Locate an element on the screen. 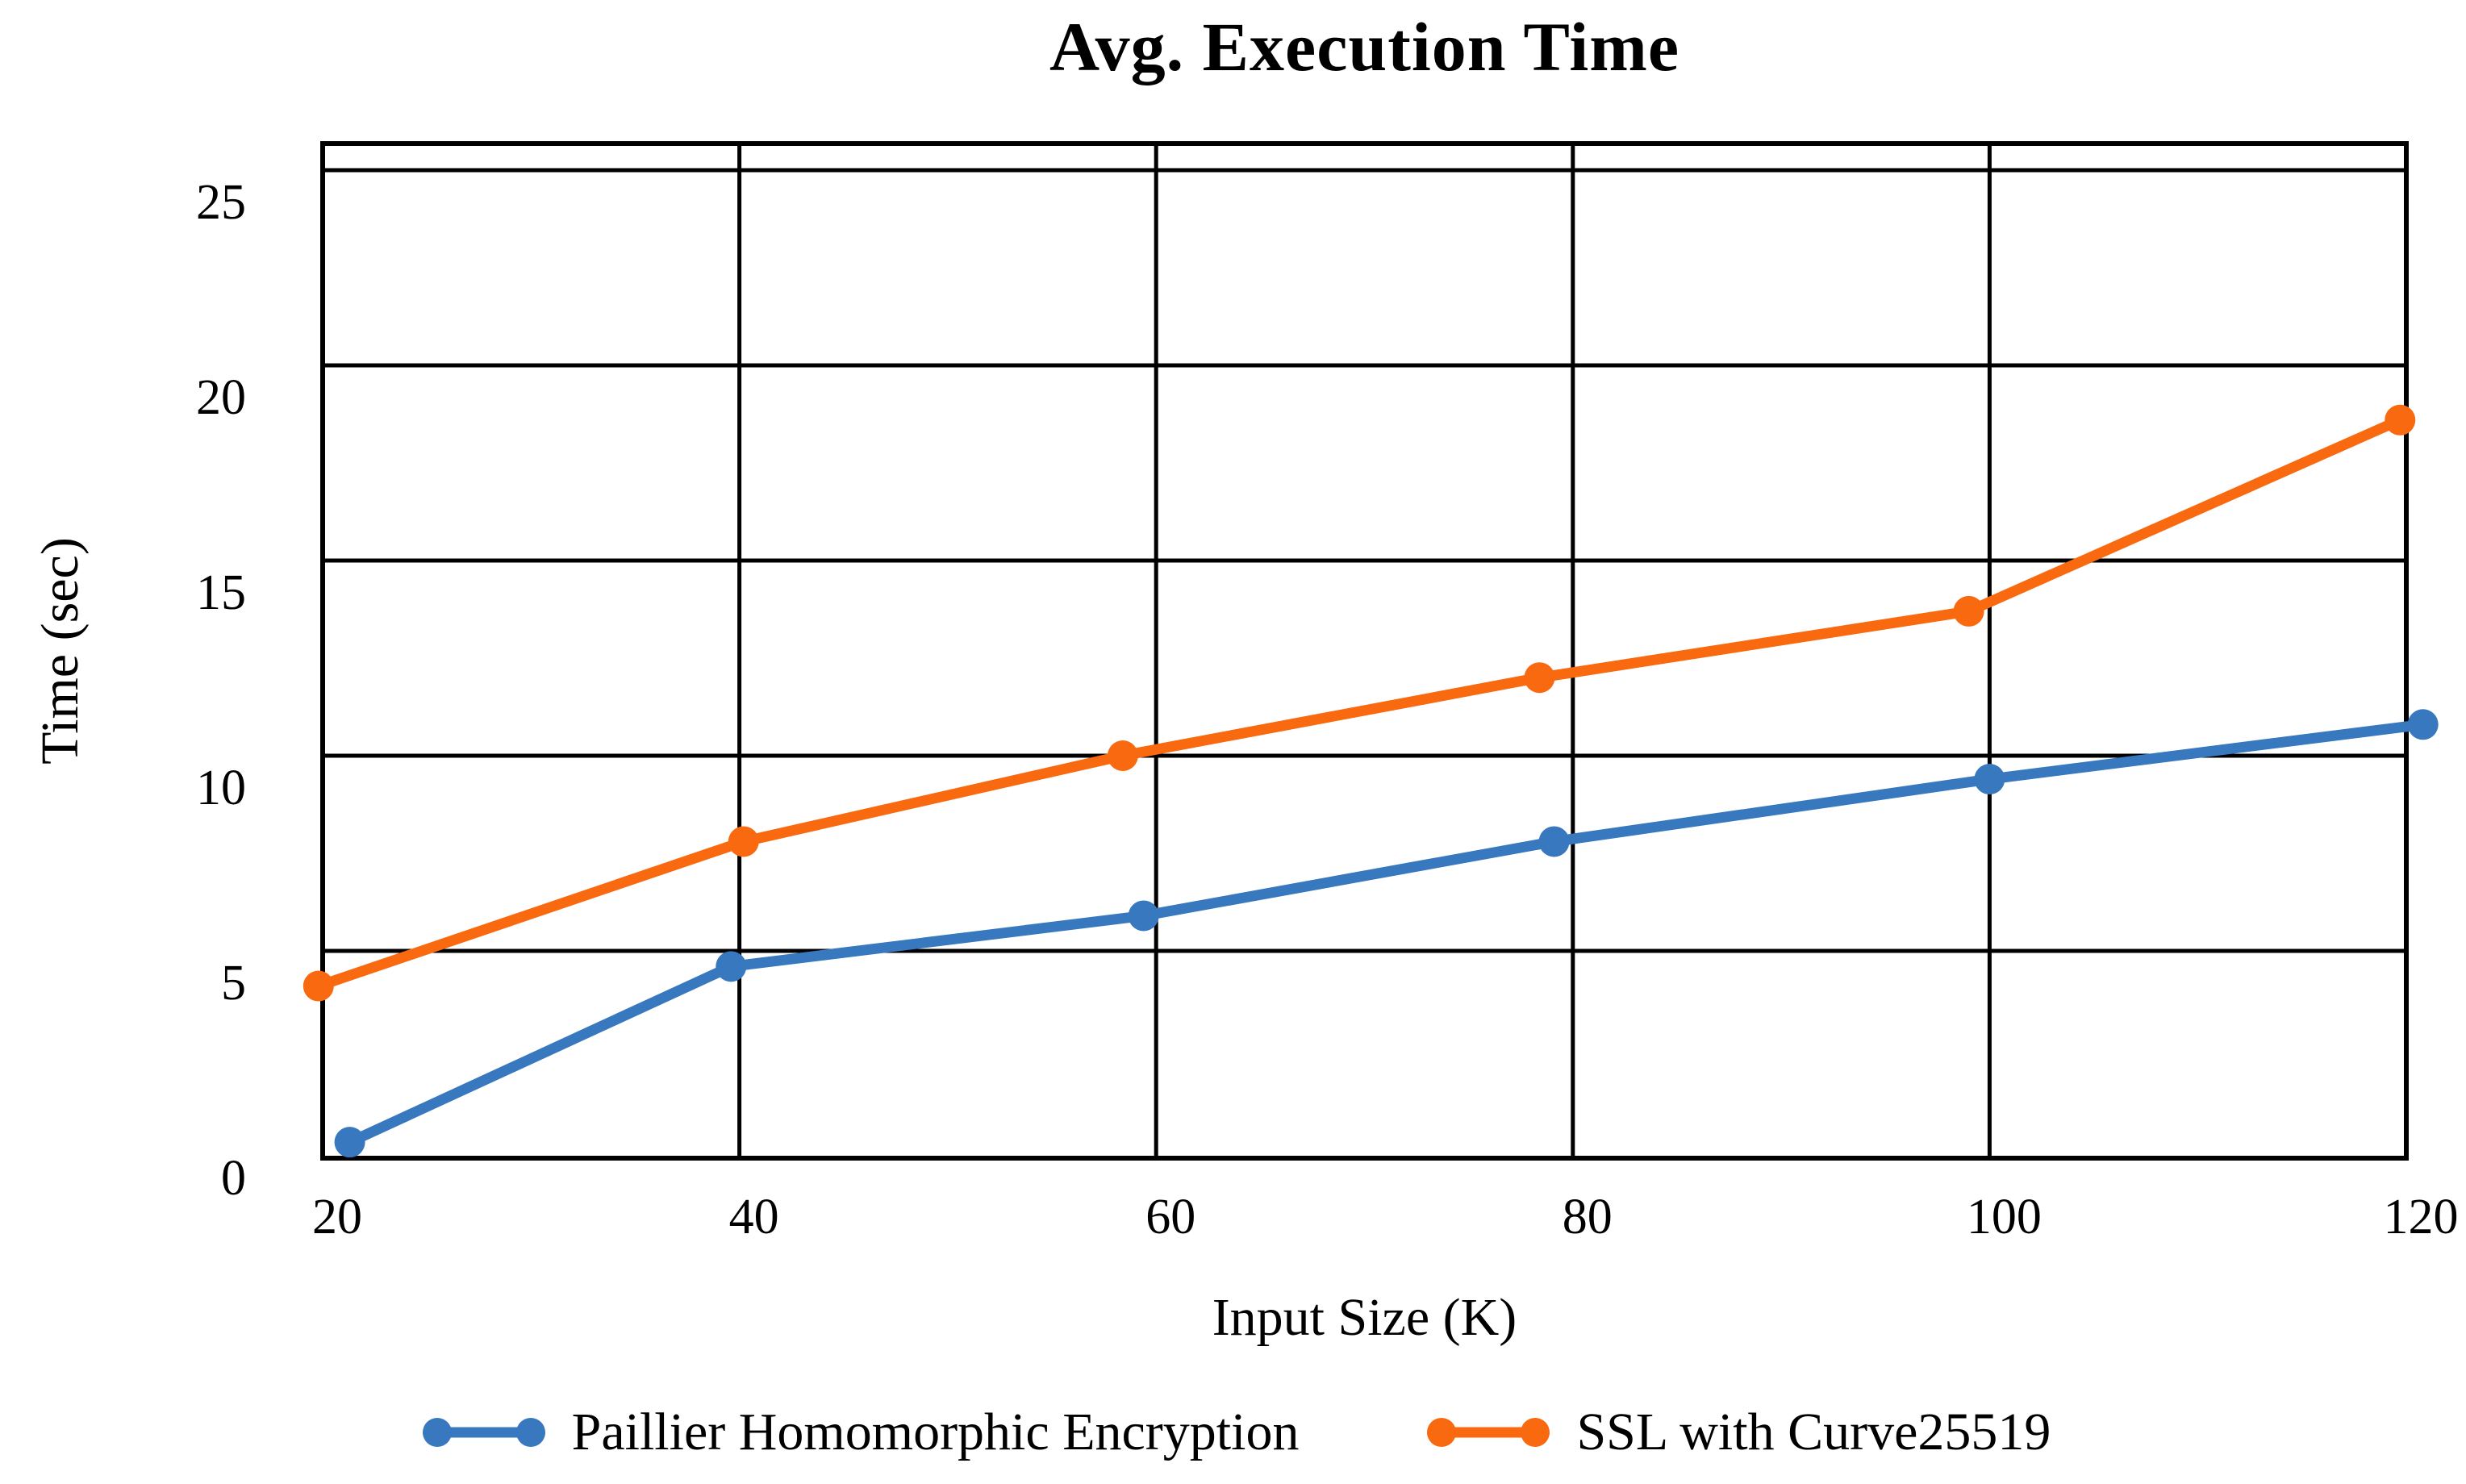  x-axis-title: Input Size (K) is located at coordinates (1364, 1317).